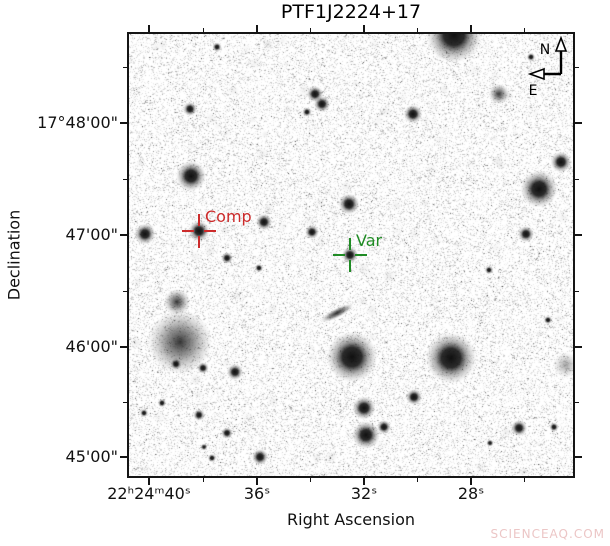  Describe the element at coordinates (228, 216) in the screenshot. I see `comp-marker-label: Comp` at that location.